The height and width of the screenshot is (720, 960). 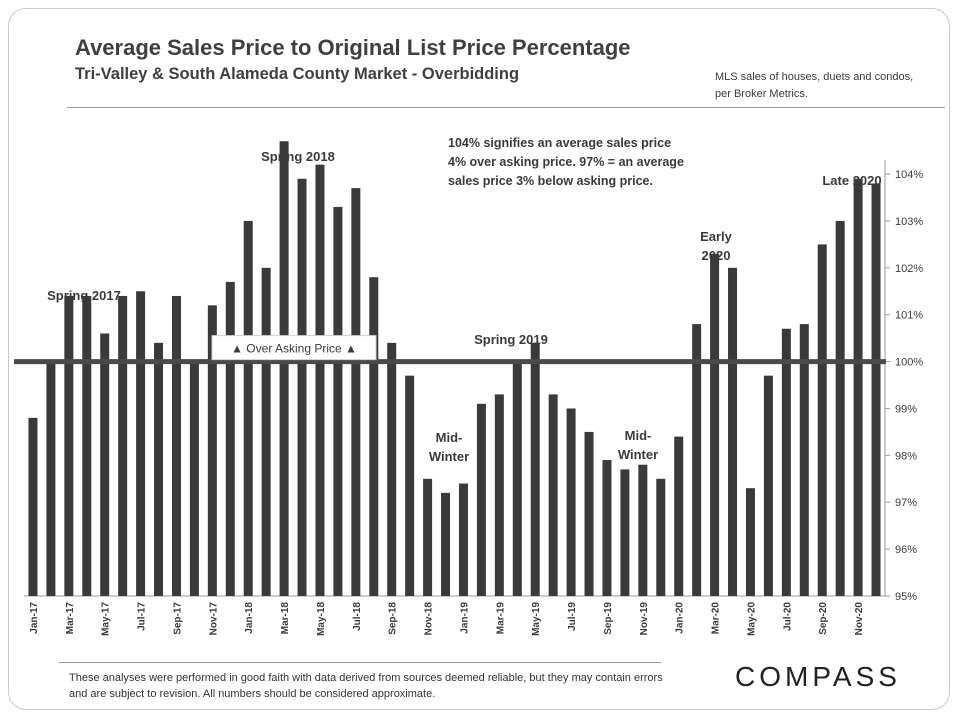 I want to click on annotation-mid-winter-1: Mid-, so click(x=449, y=437).